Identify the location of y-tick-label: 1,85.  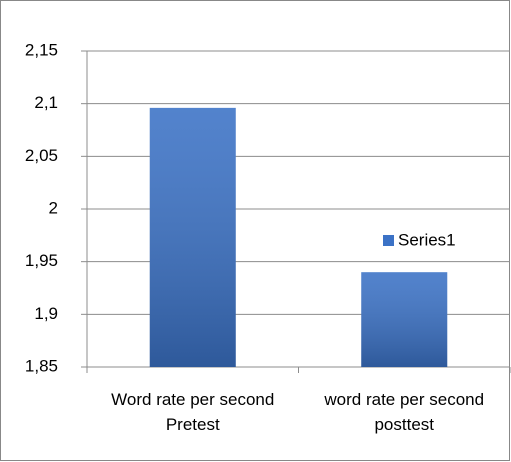
(41, 365).